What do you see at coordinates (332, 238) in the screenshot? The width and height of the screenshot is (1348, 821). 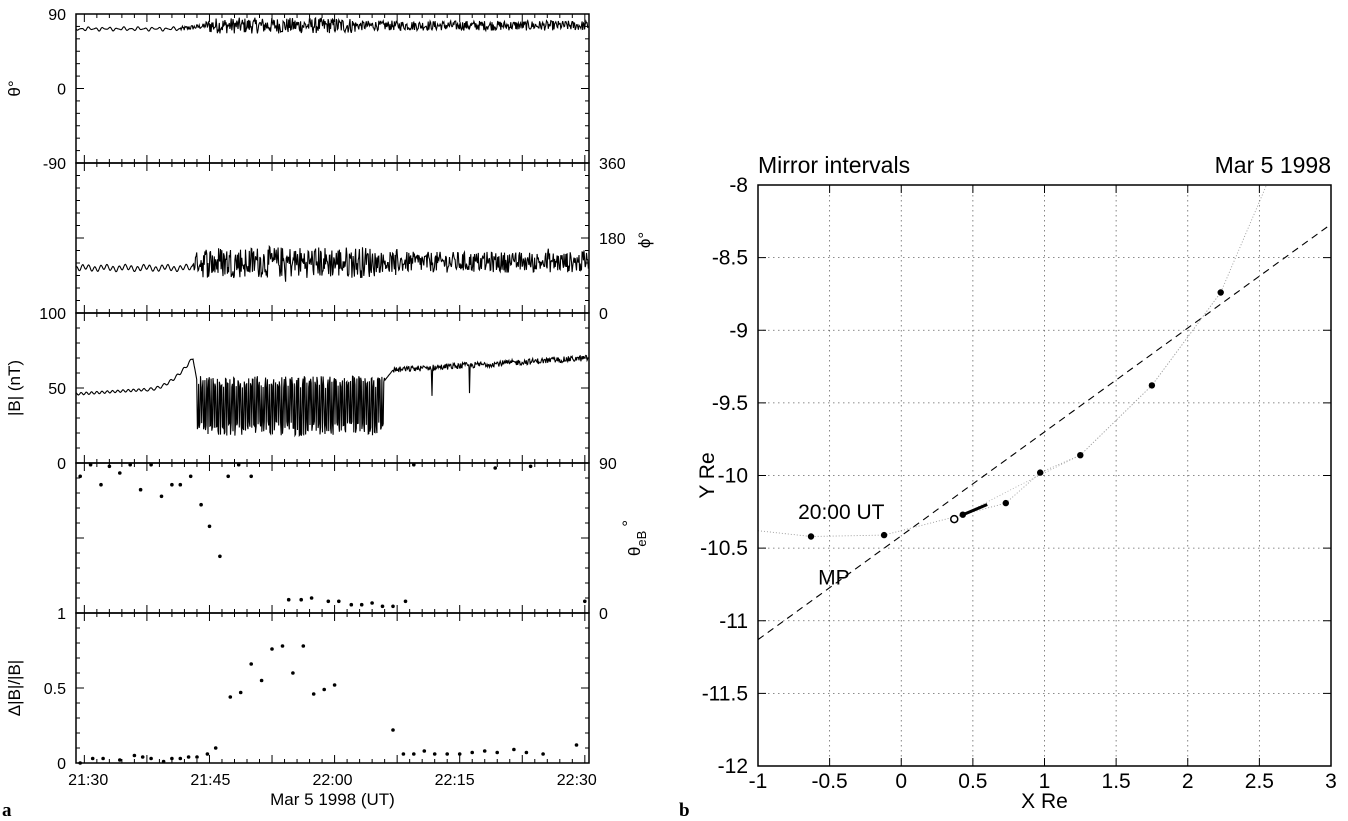 I see `phi-axes-frame` at bounding box center [332, 238].